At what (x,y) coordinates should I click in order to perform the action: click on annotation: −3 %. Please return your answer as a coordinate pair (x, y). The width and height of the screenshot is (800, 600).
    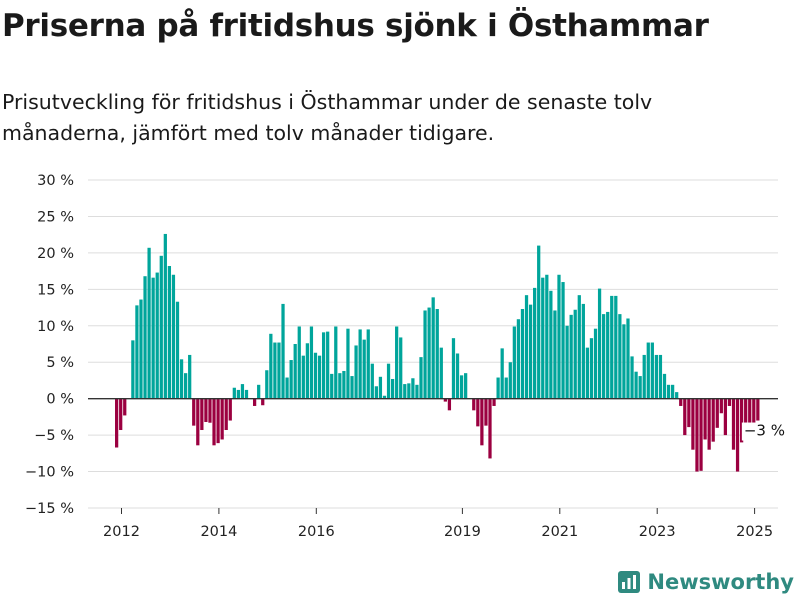
    Looking at the image, I should click on (763, 431).